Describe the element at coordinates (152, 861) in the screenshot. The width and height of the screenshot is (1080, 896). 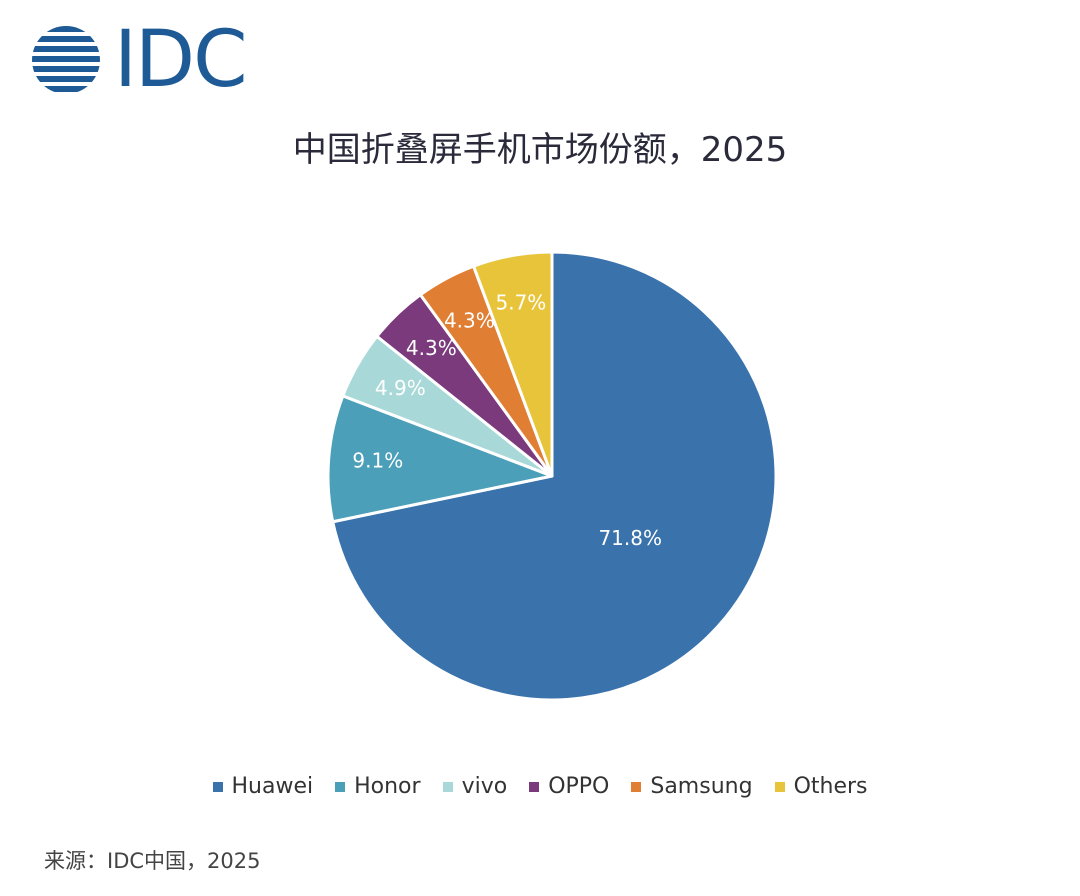
I see `source-note: 来源：IDC中国，2025` at that location.